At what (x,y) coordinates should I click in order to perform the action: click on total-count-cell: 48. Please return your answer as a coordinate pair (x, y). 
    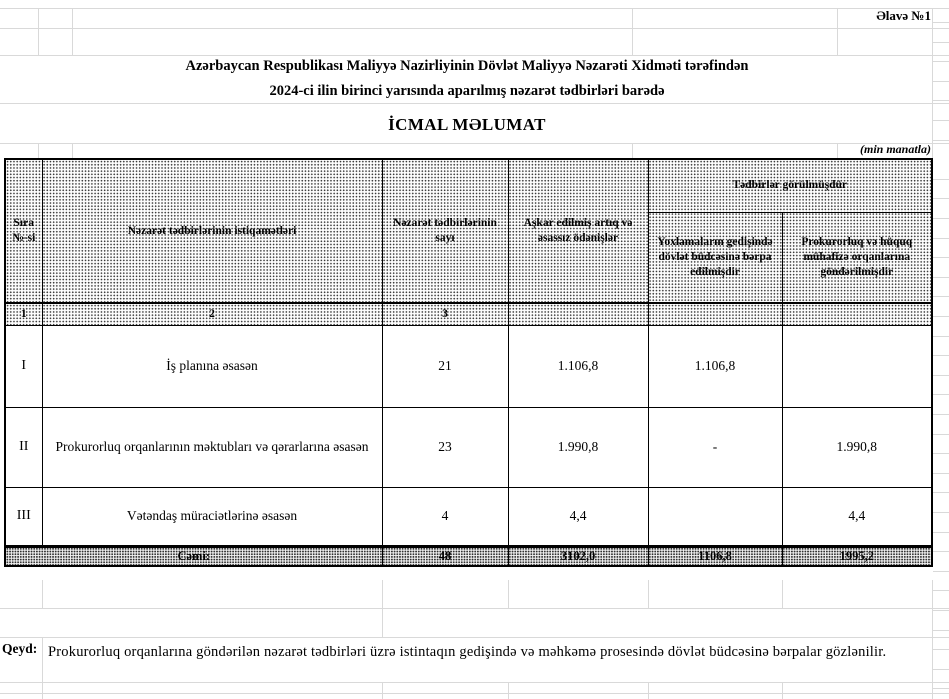
    Looking at the image, I should click on (445, 555).